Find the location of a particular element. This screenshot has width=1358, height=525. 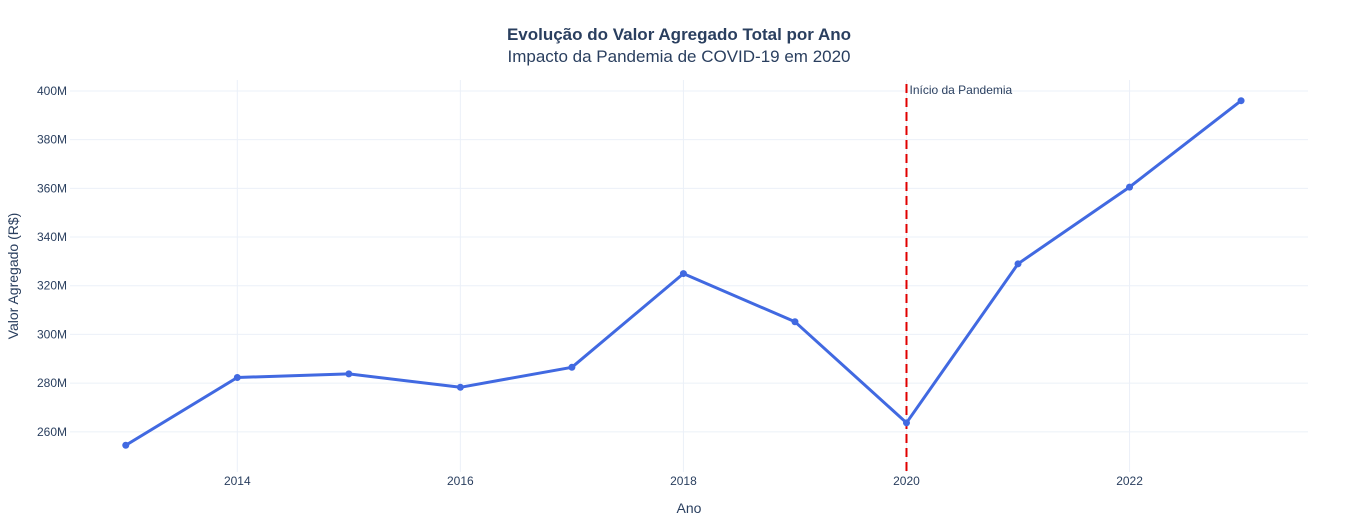

x-tick-label: 2018 is located at coordinates (683, 481).